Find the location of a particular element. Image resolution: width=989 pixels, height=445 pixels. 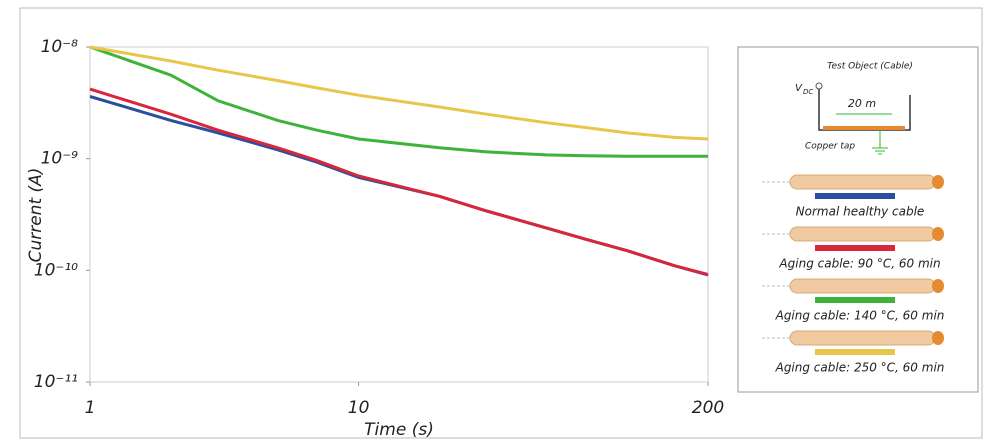

ground is located at coordinates (880, 142).